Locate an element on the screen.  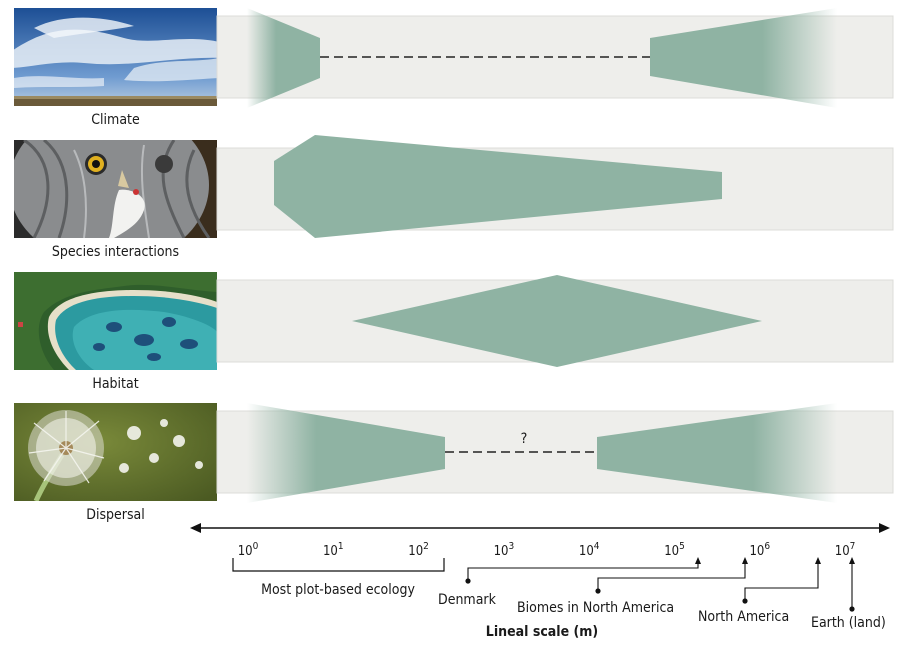
row-label: Dispersal is located at coordinates (115, 515).